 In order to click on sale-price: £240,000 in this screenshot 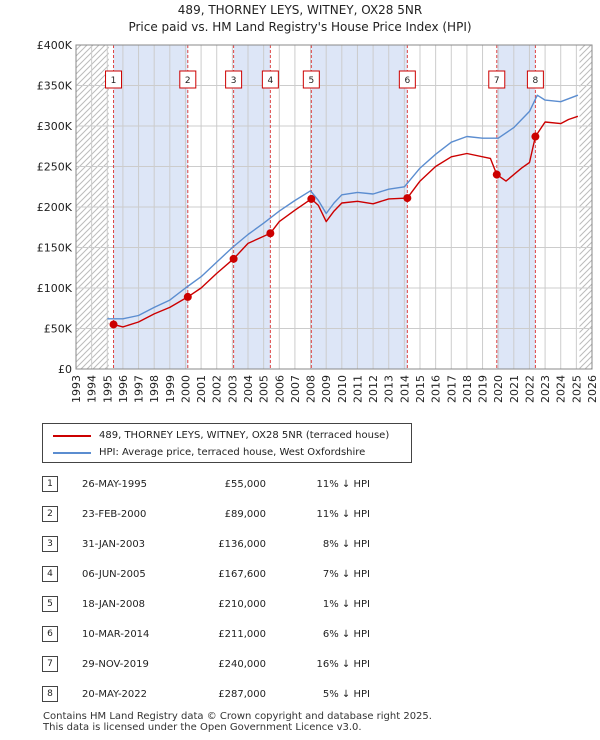, I will do `click(242, 664)`.